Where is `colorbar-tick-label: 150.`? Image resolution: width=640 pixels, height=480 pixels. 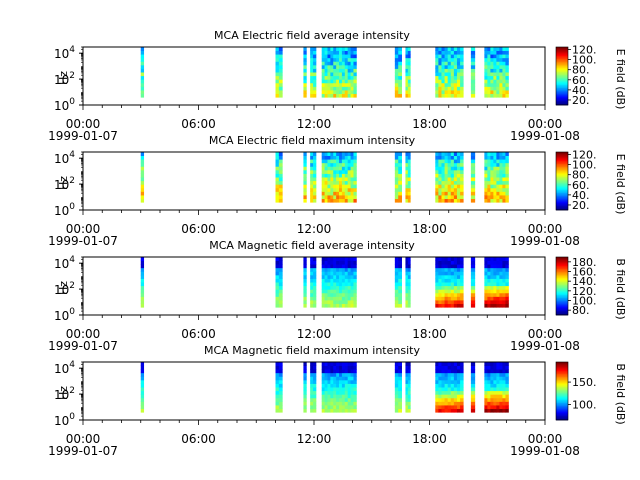 colorbar-tick-label: 150. is located at coordinates (584, 382).